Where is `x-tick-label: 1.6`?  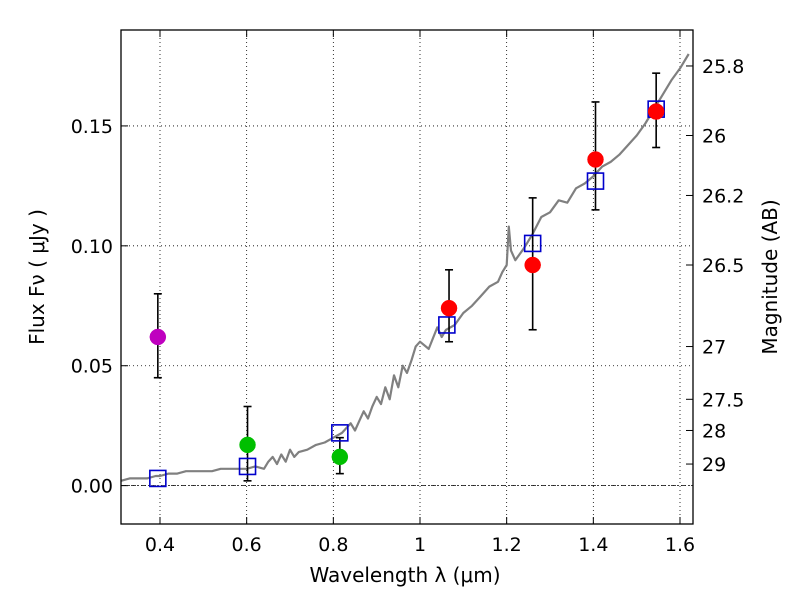 x-tick-label: 1.6 is located at coordinates (680, 545).